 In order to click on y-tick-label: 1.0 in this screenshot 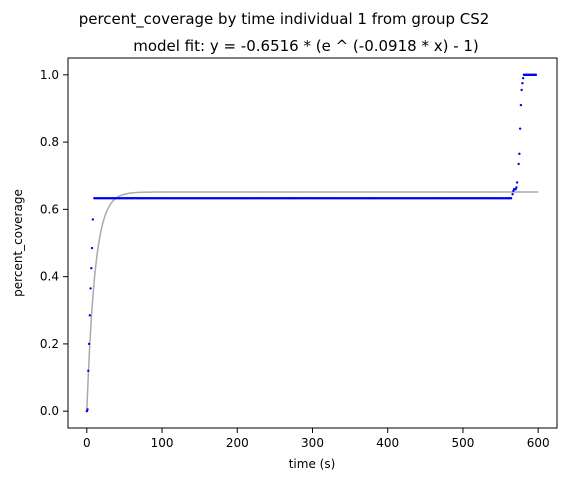, I will do `click(49, 75)`.